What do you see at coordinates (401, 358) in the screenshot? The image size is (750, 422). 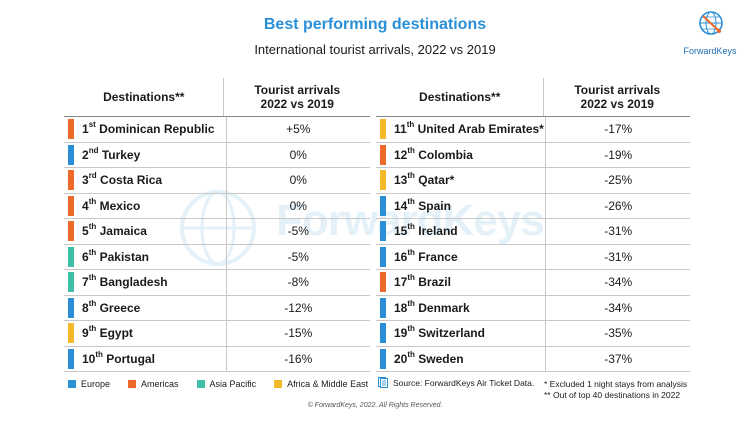 I see `rank-number: 20` at bounding box center [401, 358].